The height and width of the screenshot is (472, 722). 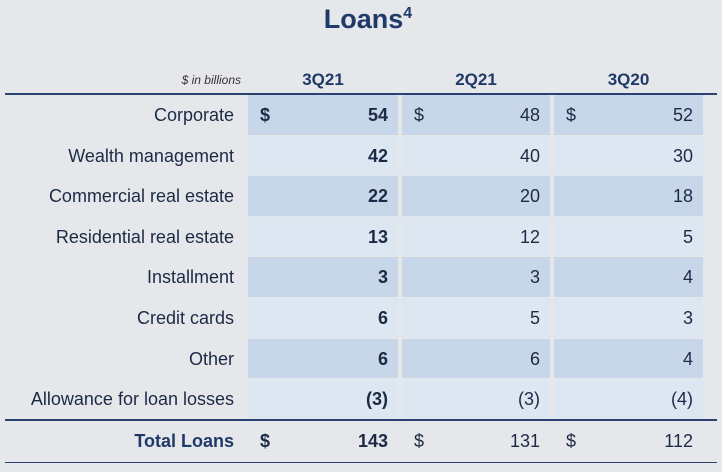 What do you see at coordinates (682, 115) in the screenshot?
I see `cell-value: 52` at bounding box center [682, 115].